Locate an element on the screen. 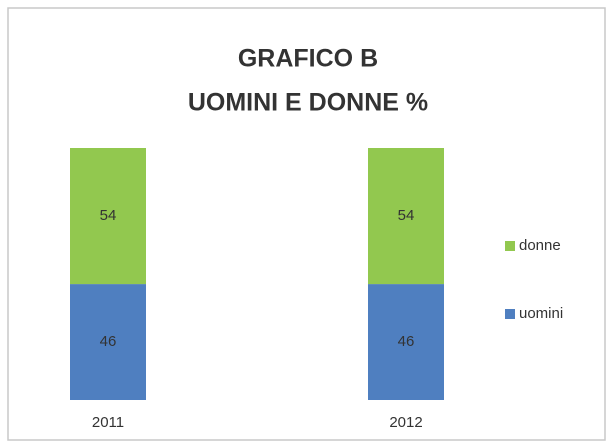 This screenshot has height=446, width=614. chart-title: UOMINI E DONNE % is located at coordinates (308, 103).